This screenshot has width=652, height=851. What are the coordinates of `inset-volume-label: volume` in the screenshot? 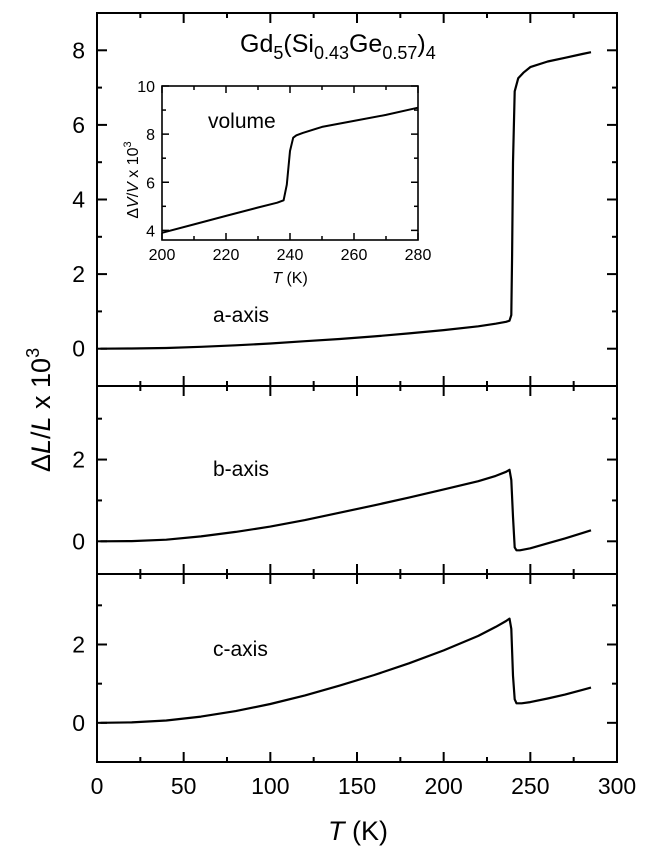 It's located at (242, 121).